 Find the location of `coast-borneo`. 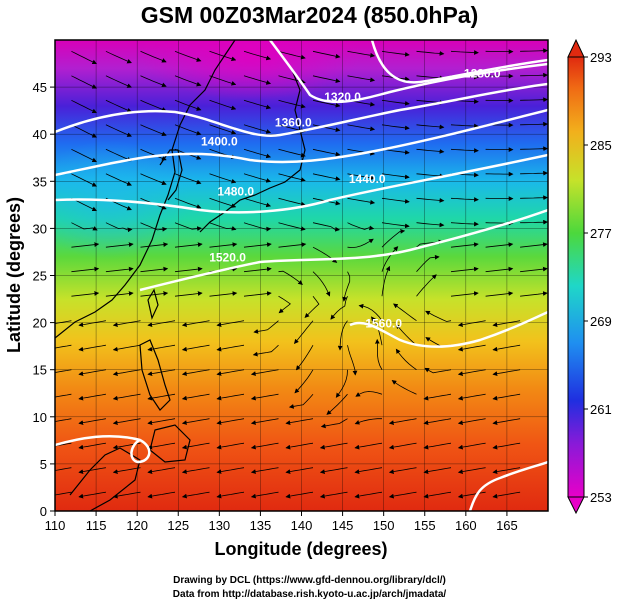

coast-borneo is located at coordinates (105, 479).